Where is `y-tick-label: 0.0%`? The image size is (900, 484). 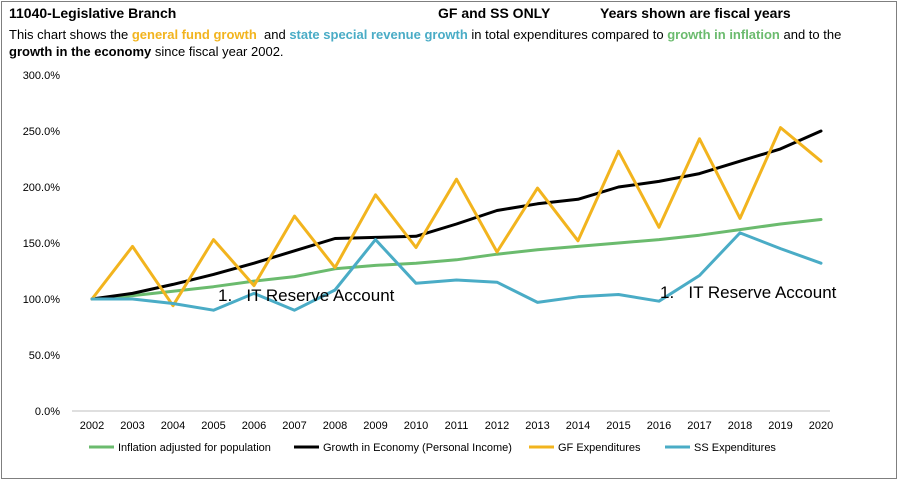 y-tick-label: 0.0% is located at coordinates (47, 412).